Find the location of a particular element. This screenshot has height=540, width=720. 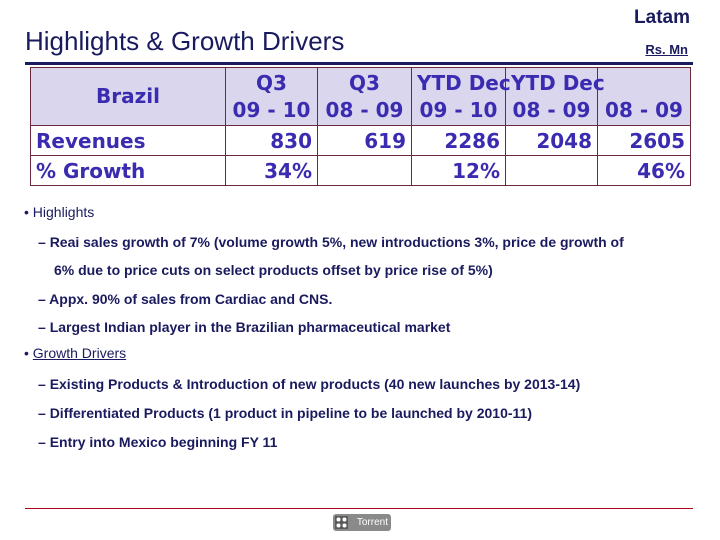

table-cell: 619 is located at coordinates (364, 140).